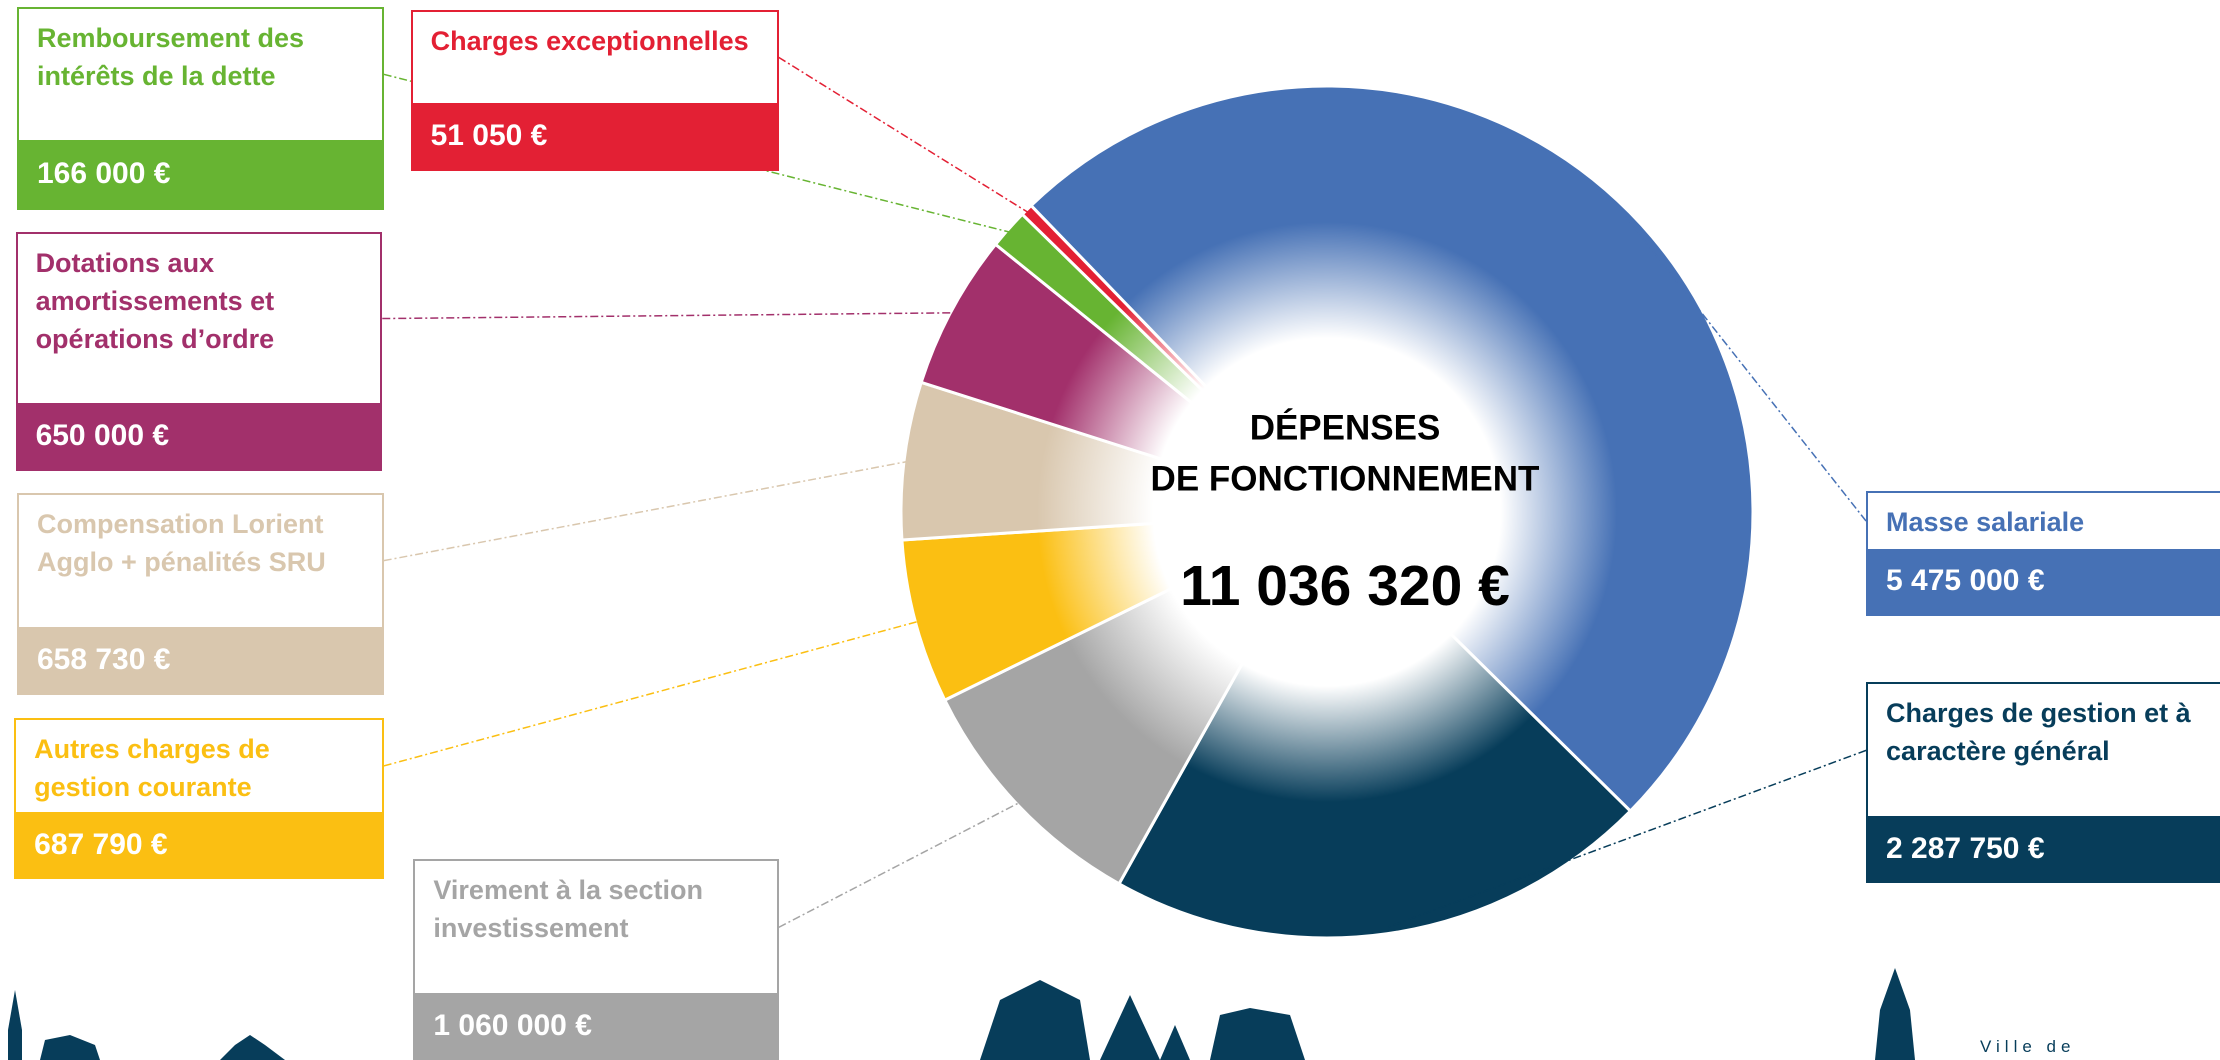 This screenshot has height=1060, width=2220. What do you see at coordinates (170, 57) in the screenshot?
I see `category-label: Remboursement des intérêts de la dette` at bounding box center [170, 57].